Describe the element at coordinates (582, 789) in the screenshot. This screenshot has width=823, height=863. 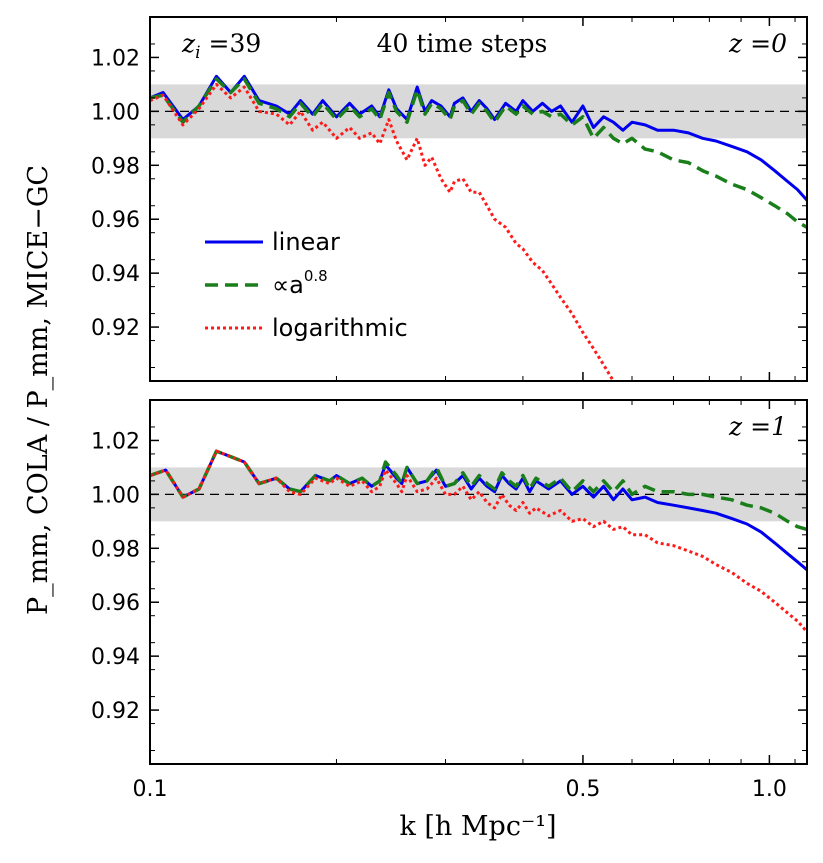
I see `x-tick-label: 0.5` at that location.